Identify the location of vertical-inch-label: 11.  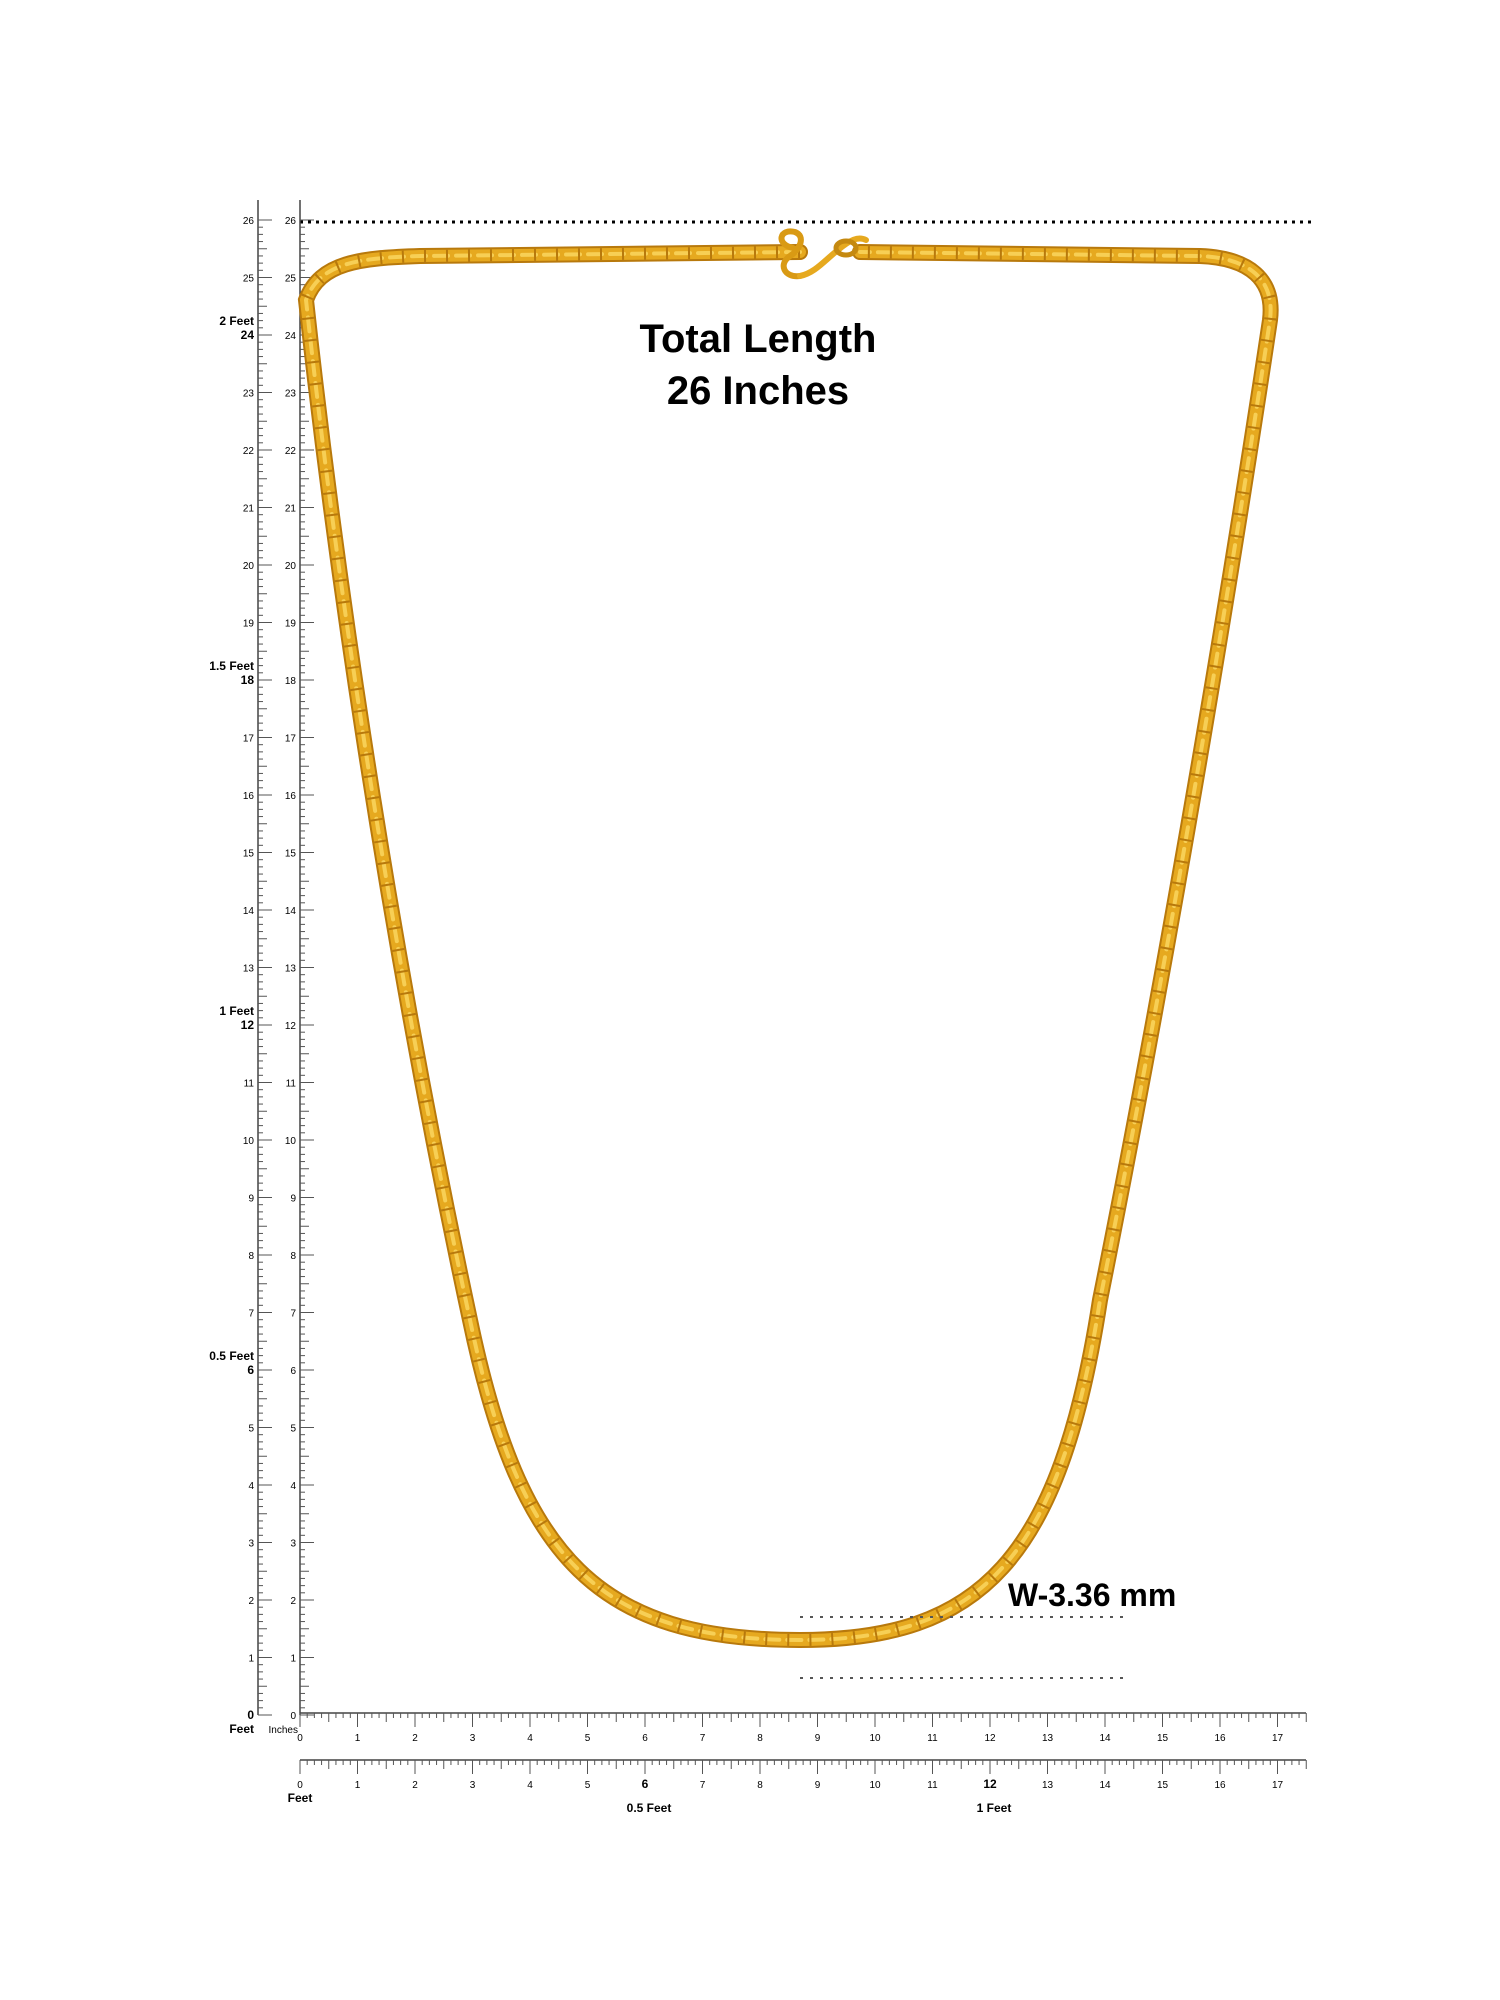
(291, 1084).